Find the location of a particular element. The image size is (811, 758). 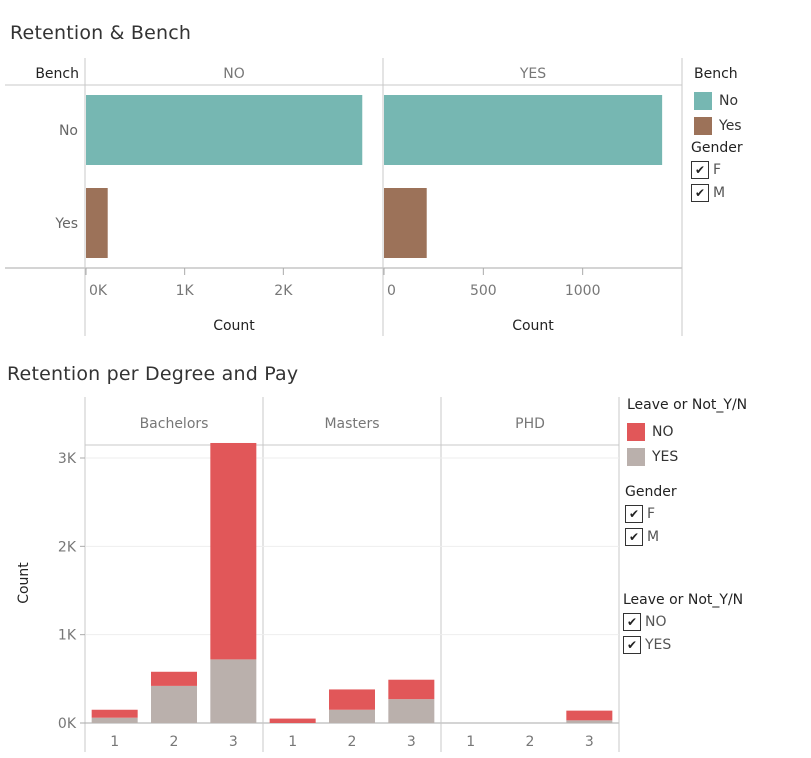

gender-filter-bottom-item-m: ✔ M is located at coordinates (651, 536).